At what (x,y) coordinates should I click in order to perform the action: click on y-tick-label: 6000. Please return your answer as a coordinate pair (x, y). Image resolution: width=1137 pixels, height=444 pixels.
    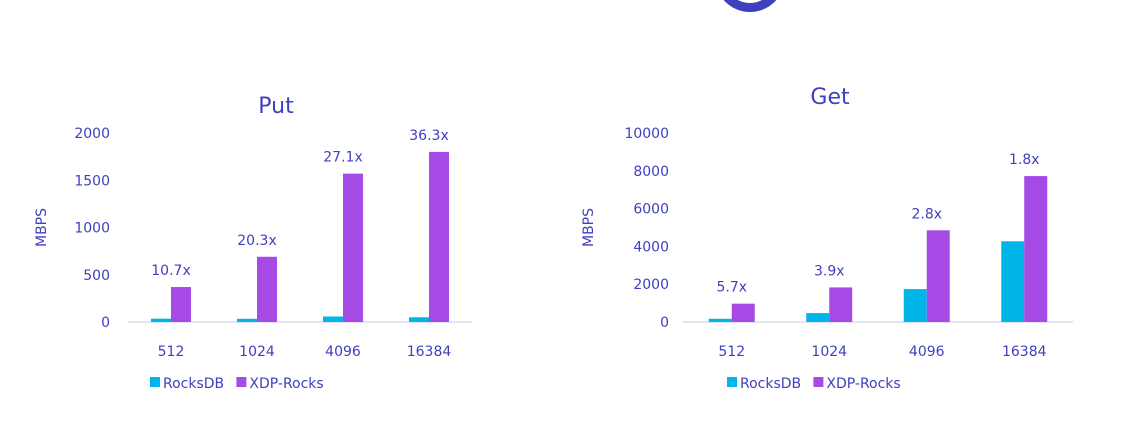
    Looking at the image, I should click on (651, 210).